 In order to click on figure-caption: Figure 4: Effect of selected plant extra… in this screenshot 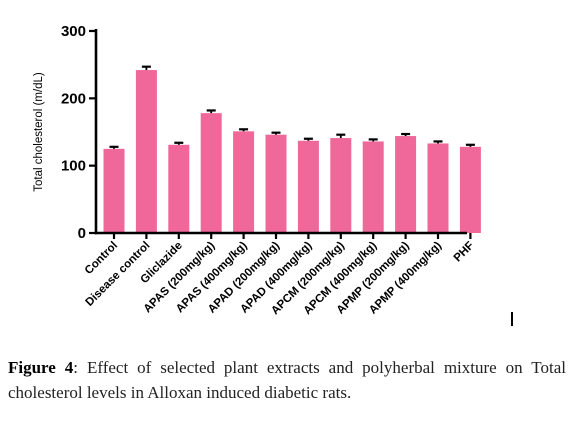, I will do `click(287, 380)`.